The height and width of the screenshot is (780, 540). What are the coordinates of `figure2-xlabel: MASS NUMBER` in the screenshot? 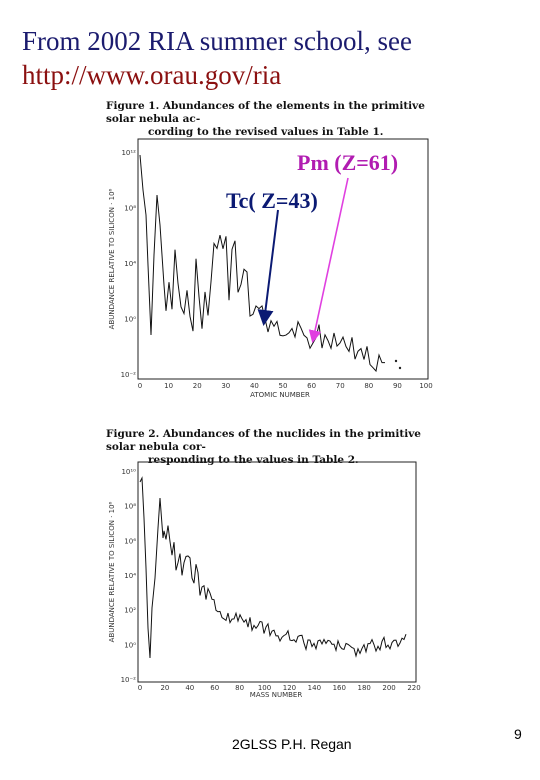 It's located at (276, 695).